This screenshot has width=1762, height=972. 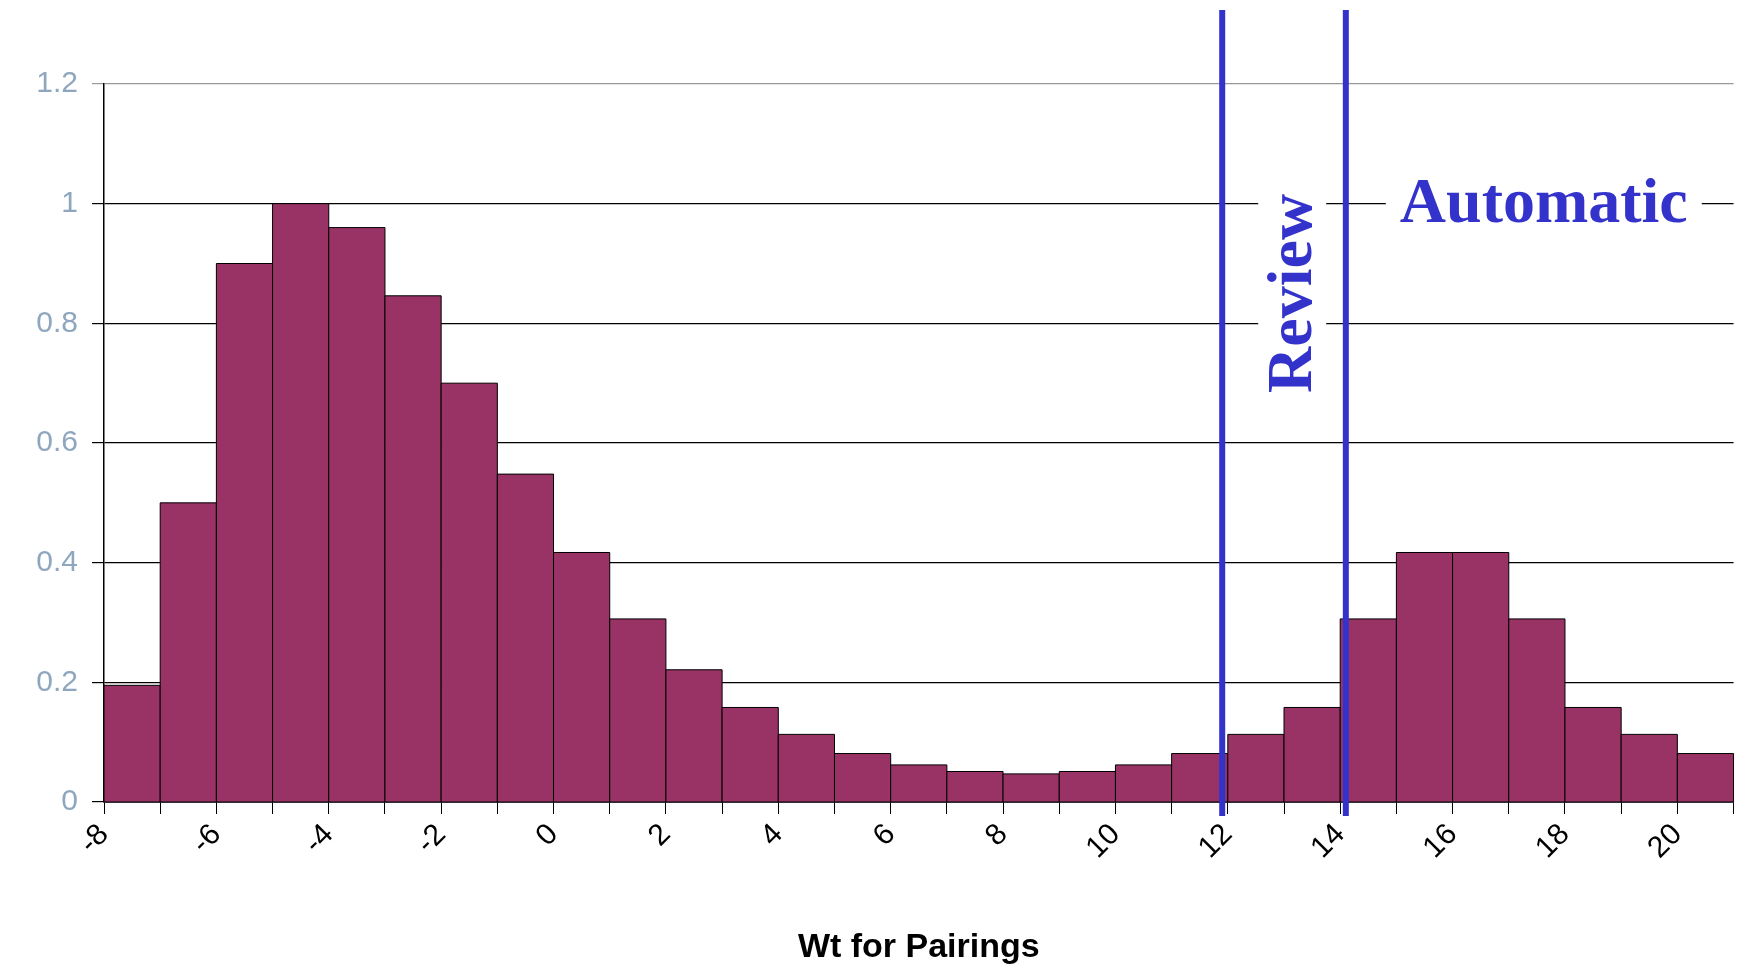 What do you see at coordinates (93, 837) in the screenshot?
I see `x-tick-label: -8` at bounding box center [93, 837].